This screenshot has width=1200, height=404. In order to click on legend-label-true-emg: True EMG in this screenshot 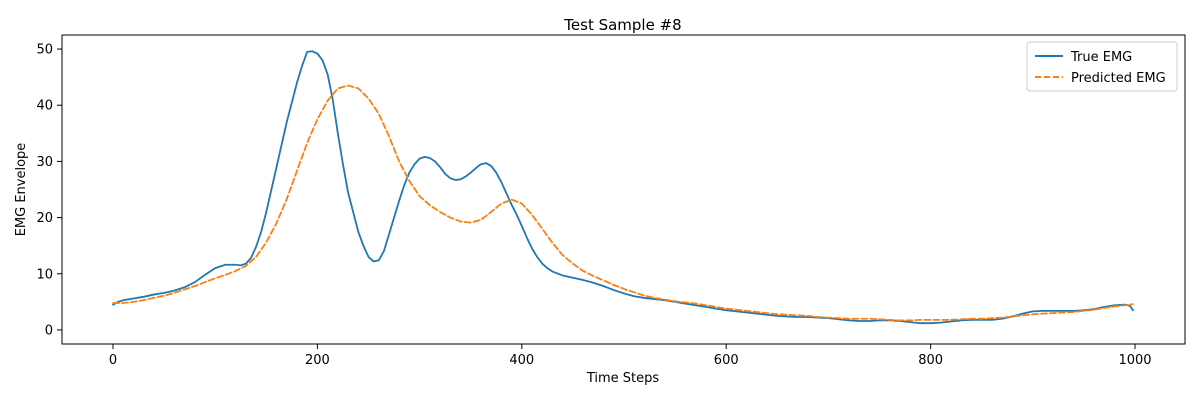, I will do `click(1101, 57)`.